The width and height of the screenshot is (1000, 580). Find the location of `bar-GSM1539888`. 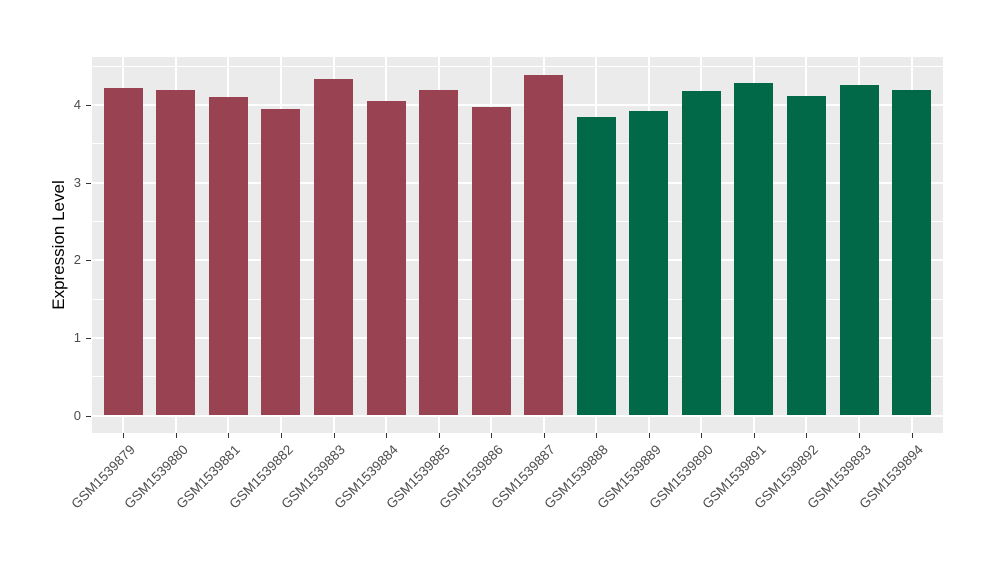

bar-GSM1539888 is located at coordinates (596, 266).